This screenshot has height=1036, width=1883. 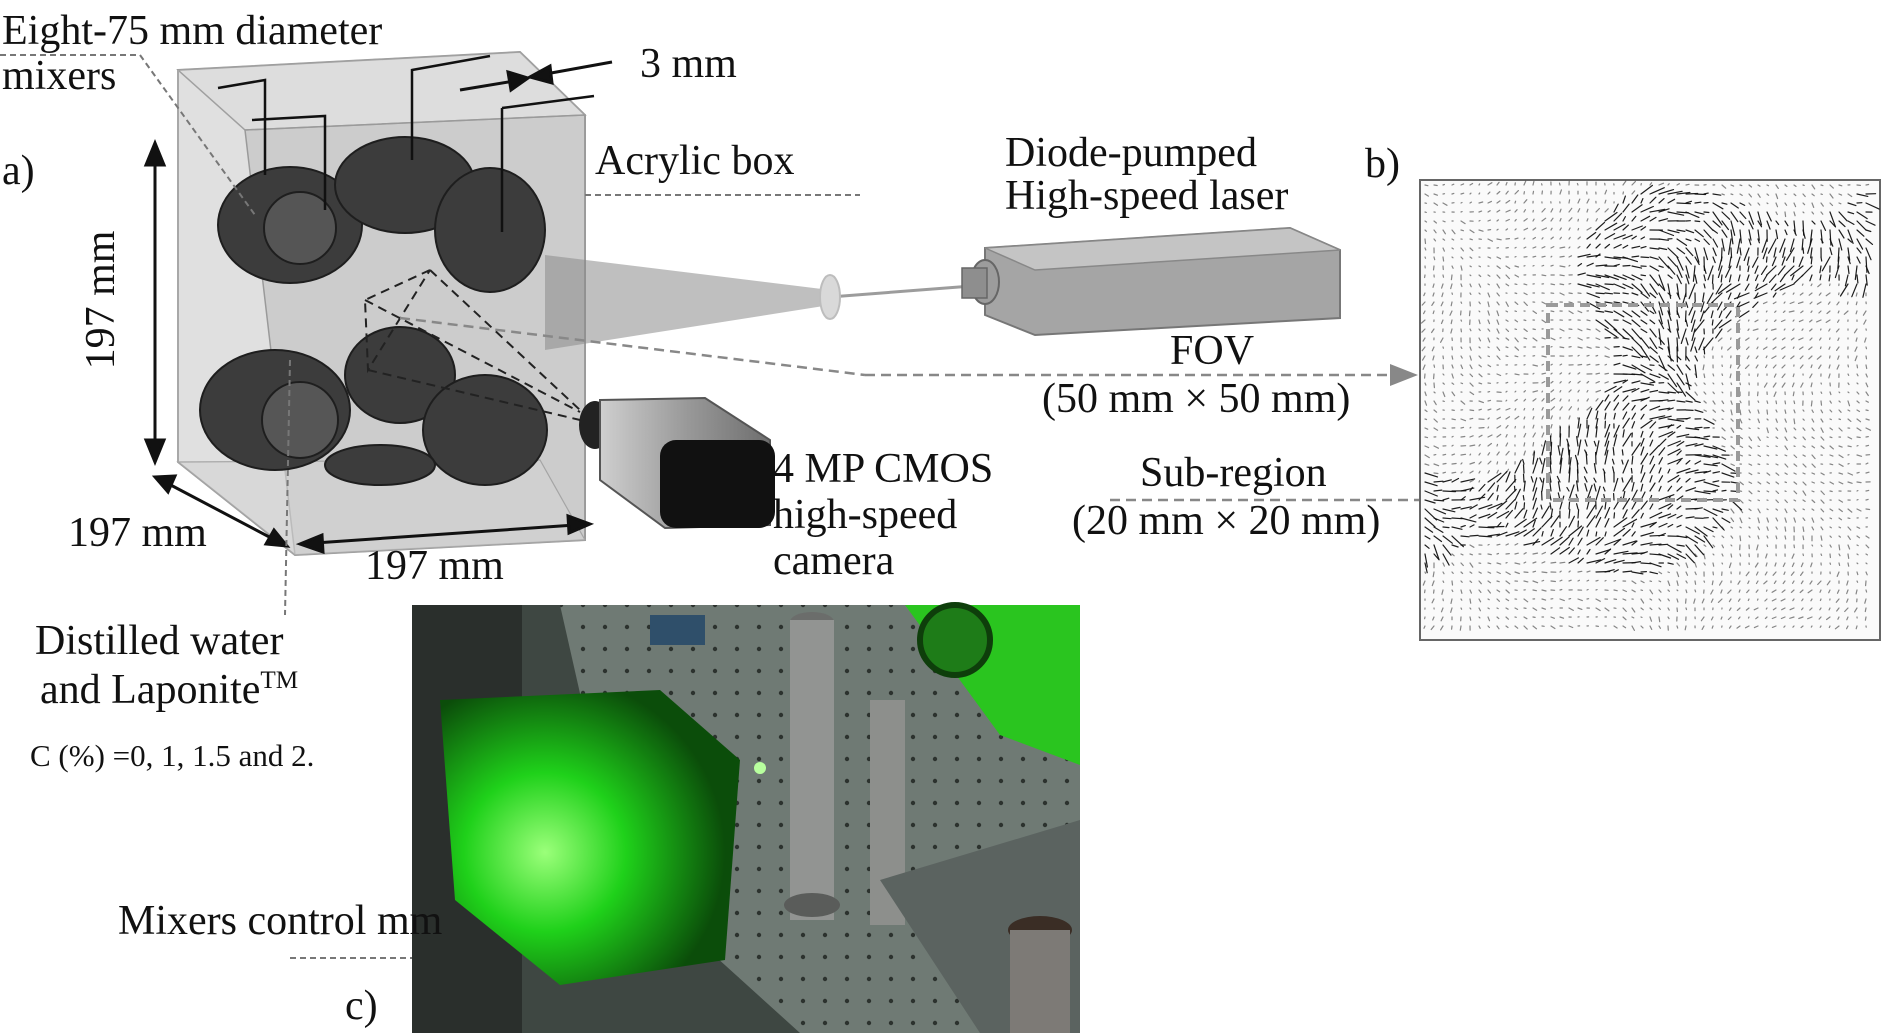 I want to click on laser-body, so click(x=1151, y=281).